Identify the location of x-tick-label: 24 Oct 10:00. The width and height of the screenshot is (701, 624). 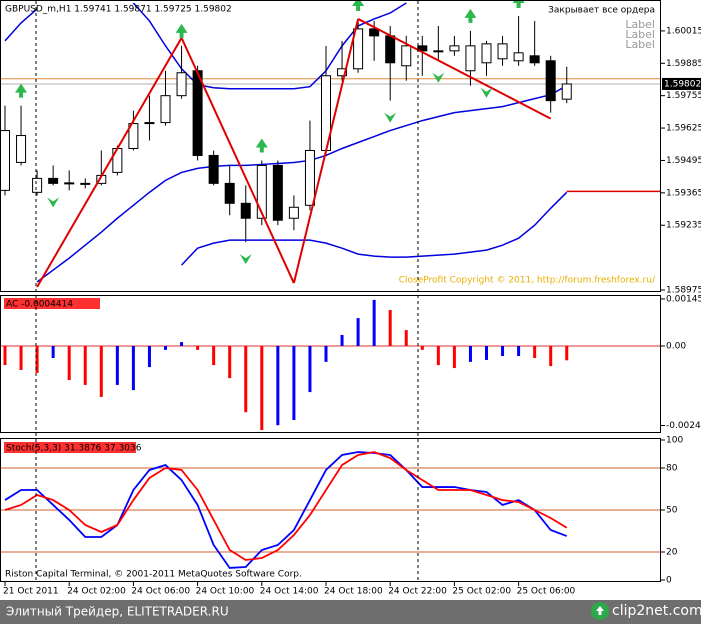
(225, 592).